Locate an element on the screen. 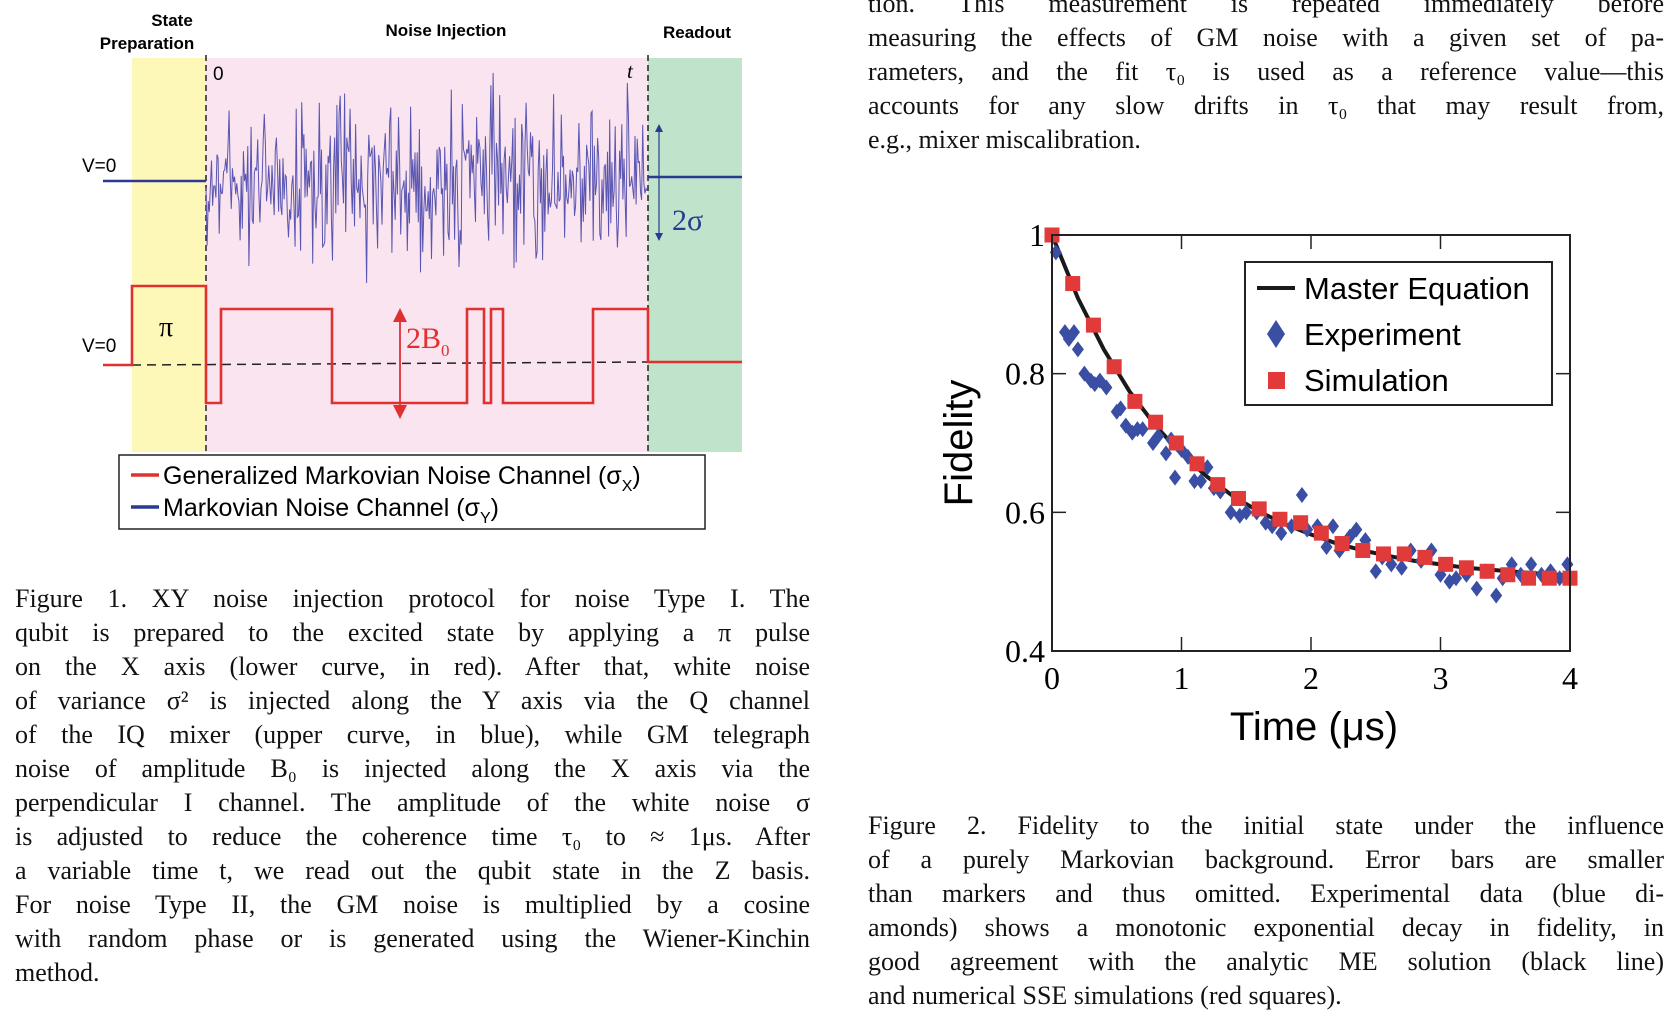  b0-arrow-head-bottom is located at coordinates (400, 412).